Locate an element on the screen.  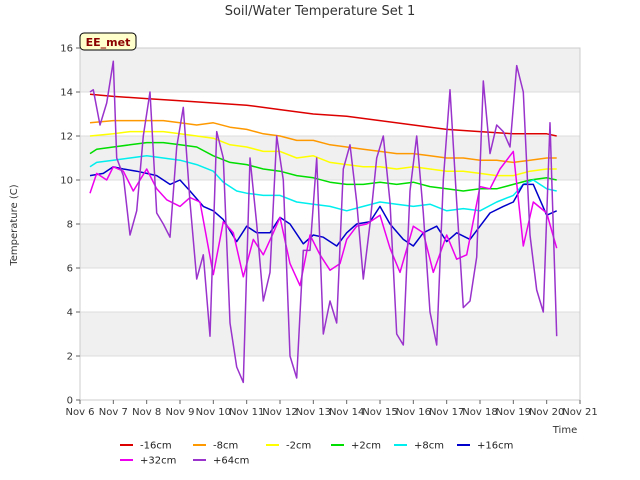
y-tick-label: 6 is located at coordinates (70, 269).